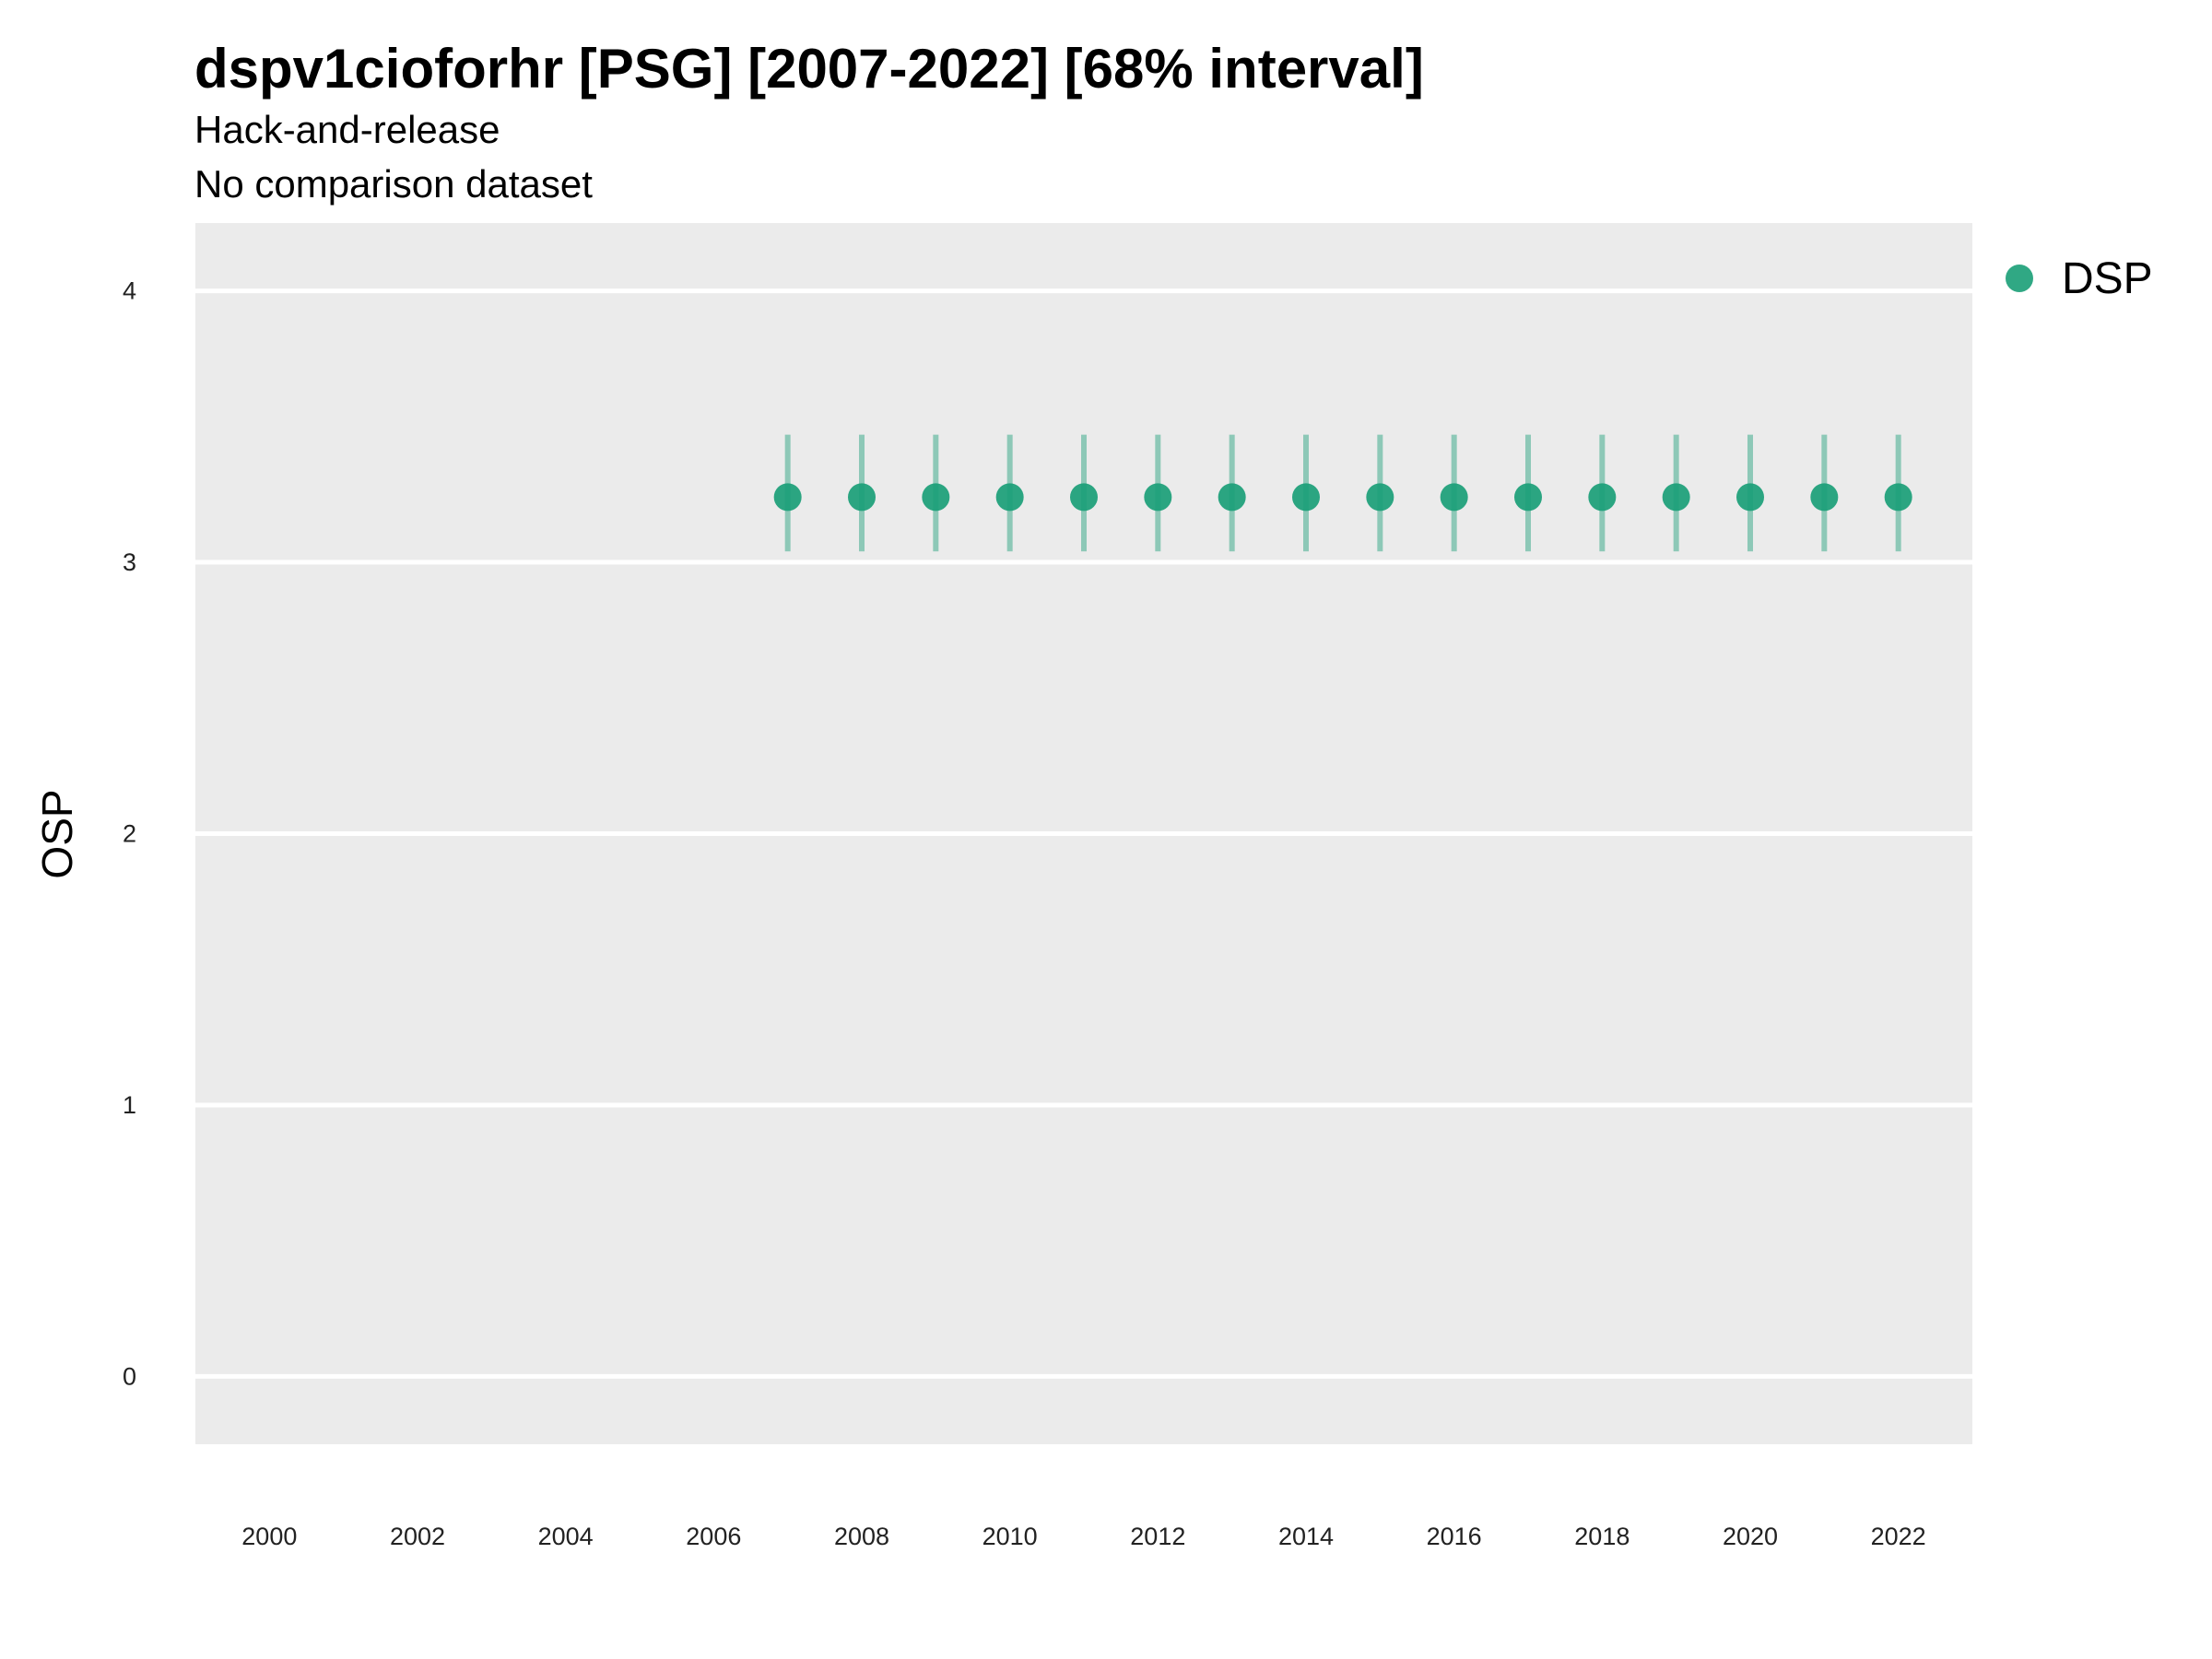 Image resolution: width=2212 pixels, height=1659 pixels. What do you see at coordinates (861, 1536) in the screenshot?
I see `x-tick-label-2008: 2008` at bounding box center [861, 1536].